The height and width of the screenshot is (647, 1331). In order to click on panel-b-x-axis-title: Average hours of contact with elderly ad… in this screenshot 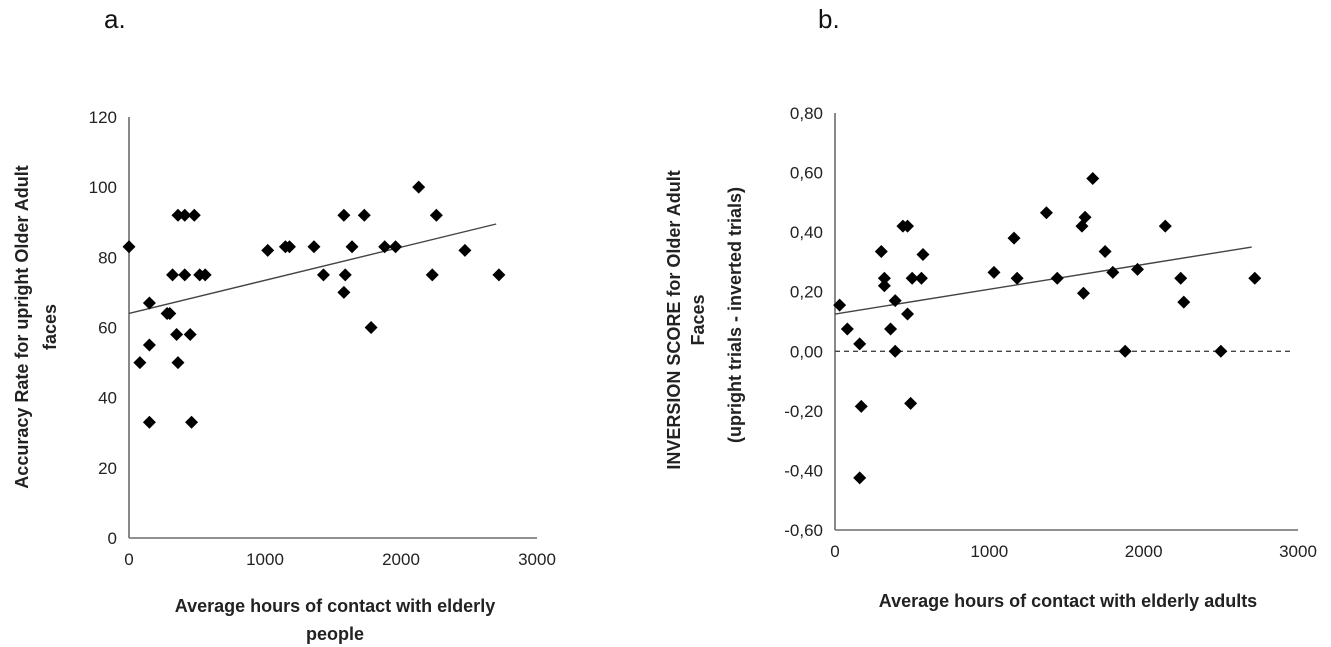, I will do `click(1068, 601)`.